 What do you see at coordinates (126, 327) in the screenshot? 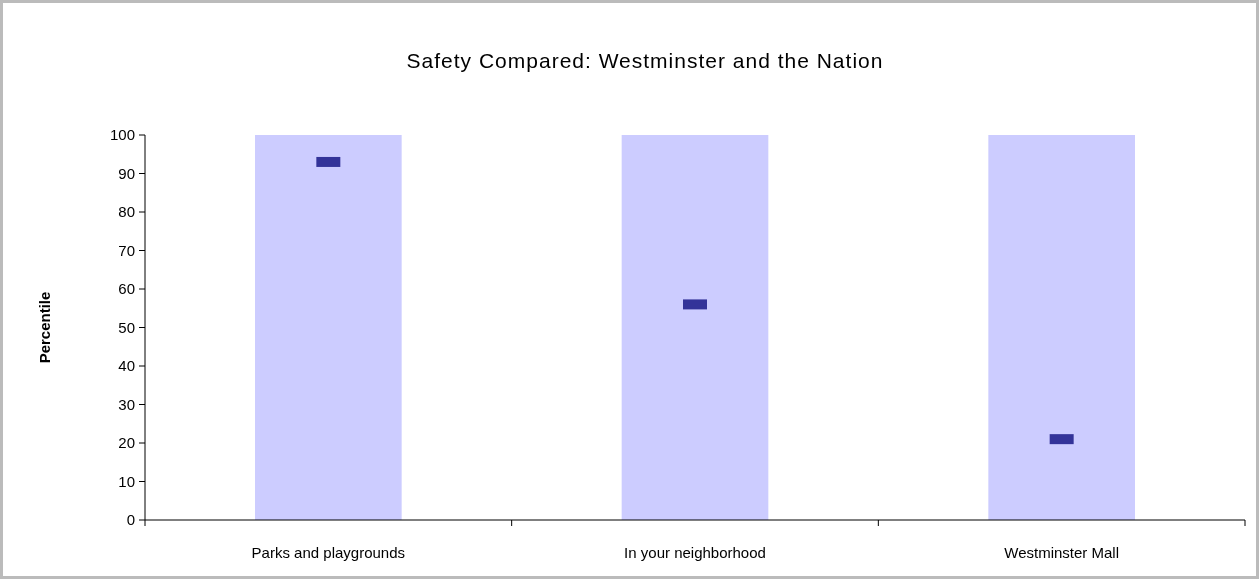
I see `y-tick-label: 50` at bounding box center [126, 327].